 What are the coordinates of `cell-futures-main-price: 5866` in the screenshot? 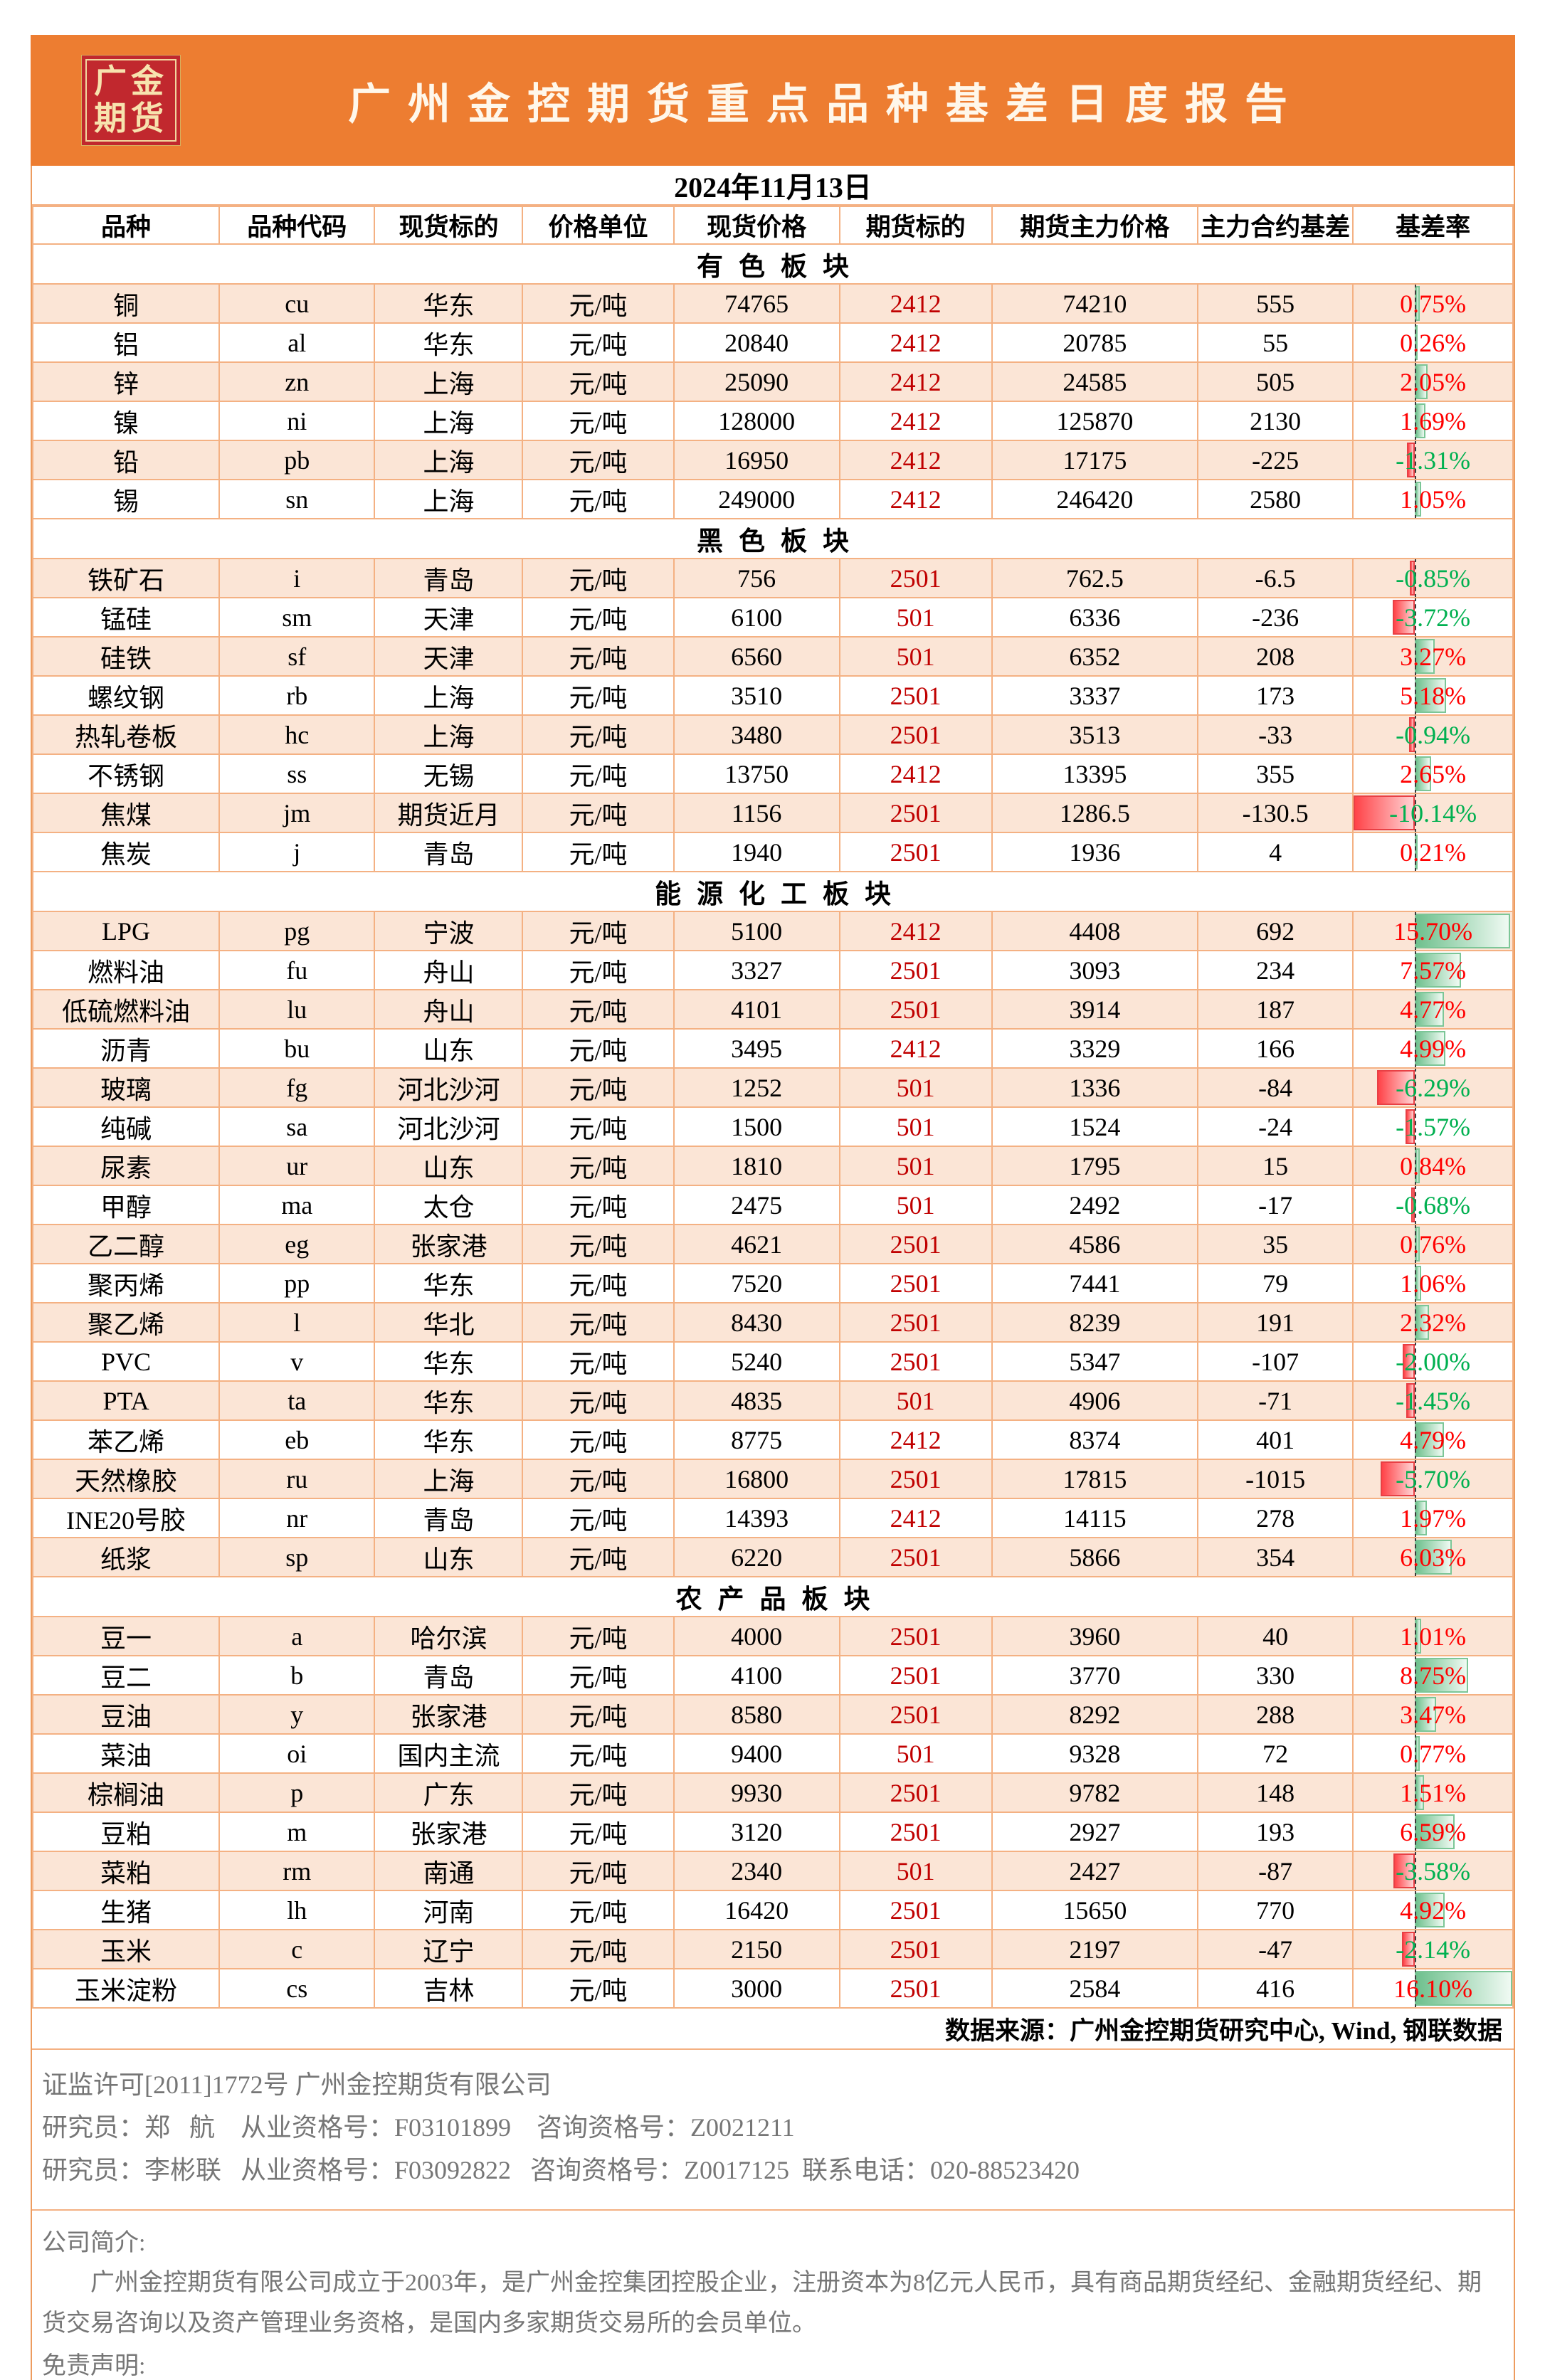 It's located at (1094, 1557).